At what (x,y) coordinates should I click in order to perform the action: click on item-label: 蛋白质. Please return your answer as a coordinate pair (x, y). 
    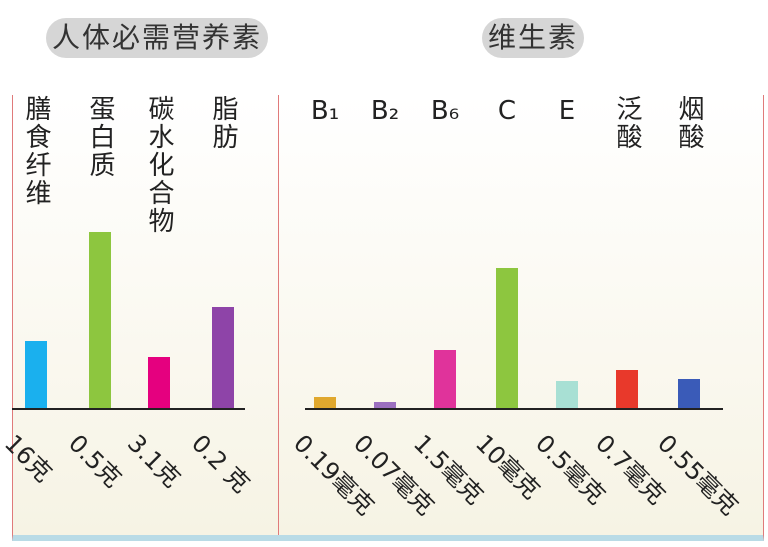
    Looking at the image, I should click on (100, 137).